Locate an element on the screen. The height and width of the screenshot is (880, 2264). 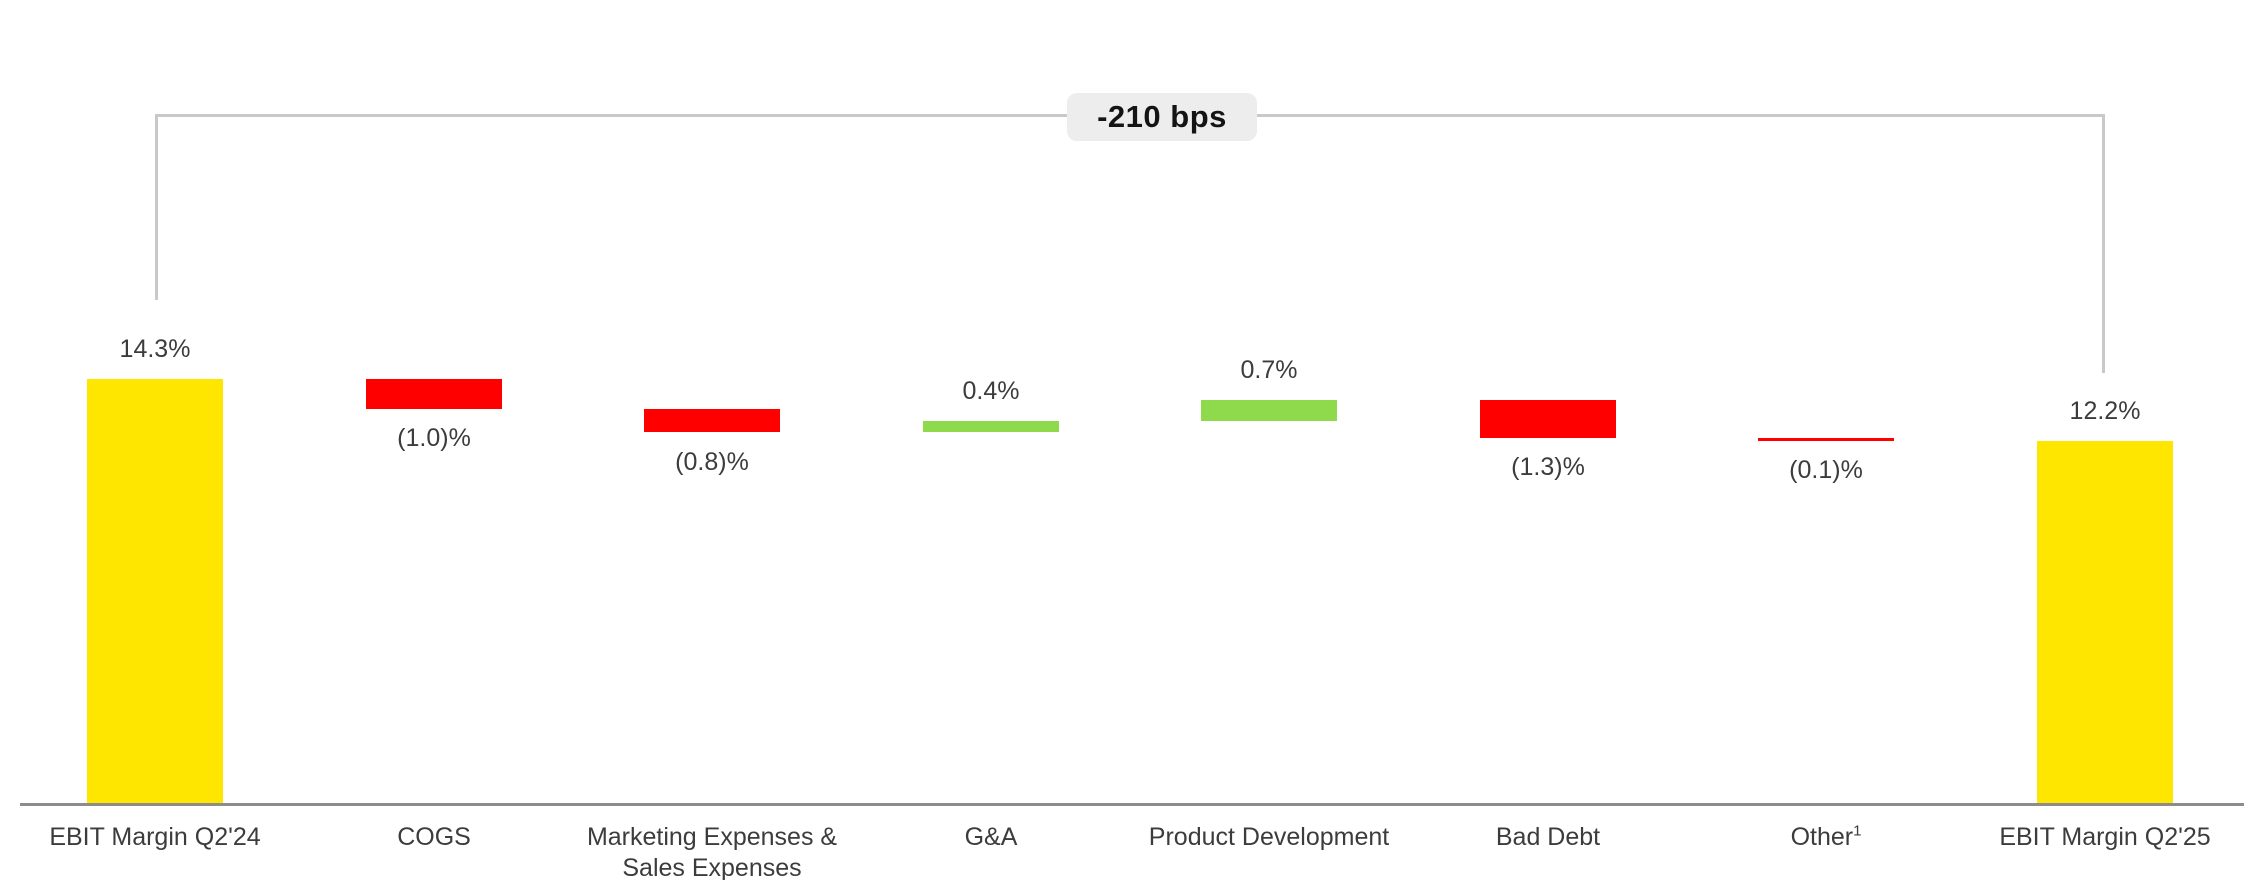
category-label-line: EBIT Margin Q2'25 is located at coordinates (2105, 837).